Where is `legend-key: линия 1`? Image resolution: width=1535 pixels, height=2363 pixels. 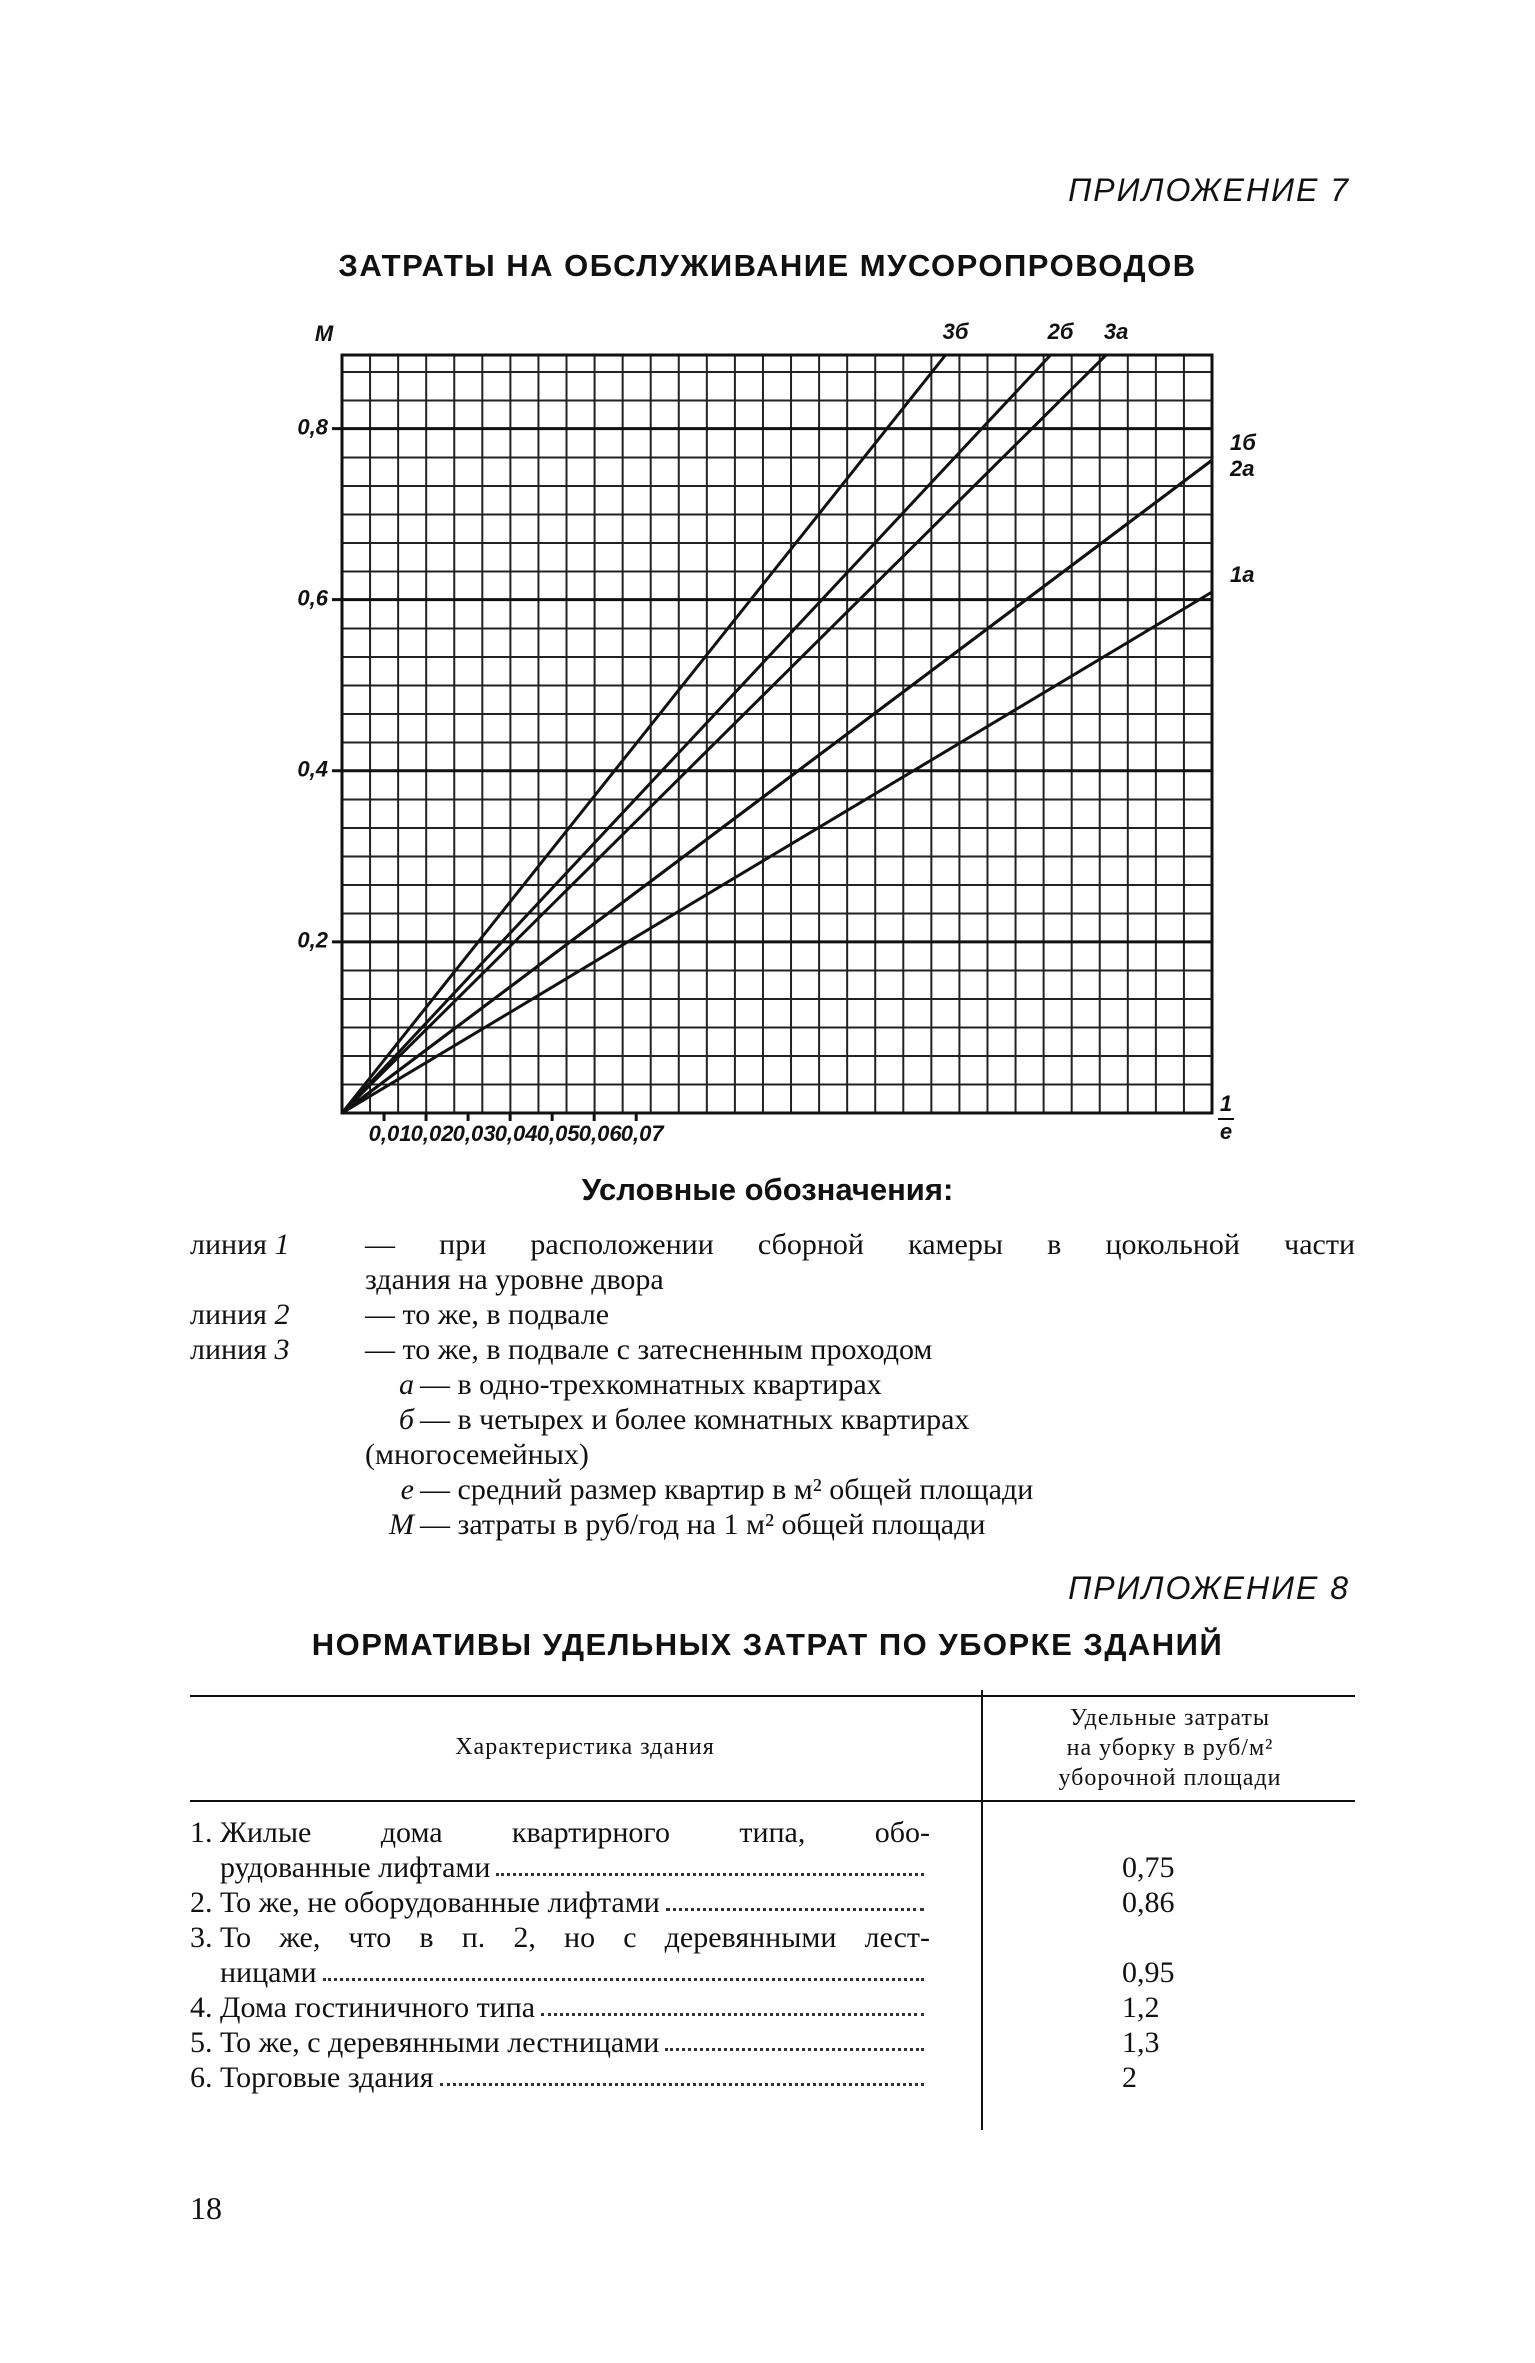 legend-key: линия 1 is located at coordinates (277, 1244).